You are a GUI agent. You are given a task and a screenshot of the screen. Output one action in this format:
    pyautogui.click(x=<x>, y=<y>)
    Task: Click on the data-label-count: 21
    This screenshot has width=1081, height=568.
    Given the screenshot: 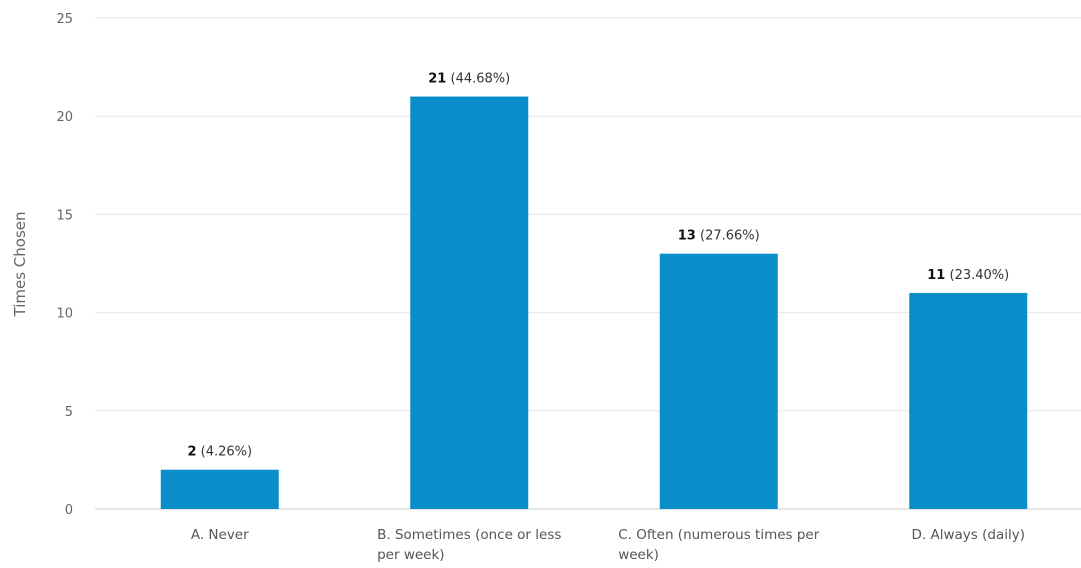 What is the action you would take?
    pyautogui.click(x=437, y=79)
    